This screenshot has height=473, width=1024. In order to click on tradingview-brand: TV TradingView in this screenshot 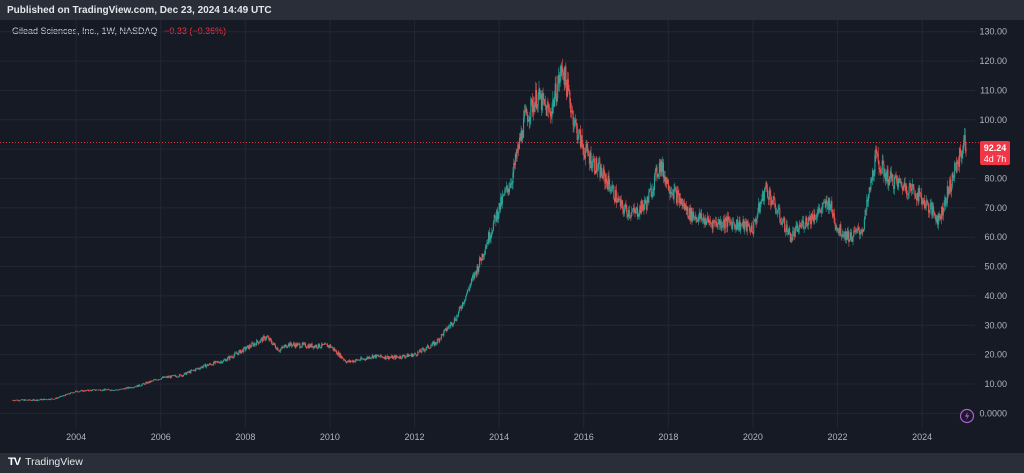, I will do `click(45, 462)`.